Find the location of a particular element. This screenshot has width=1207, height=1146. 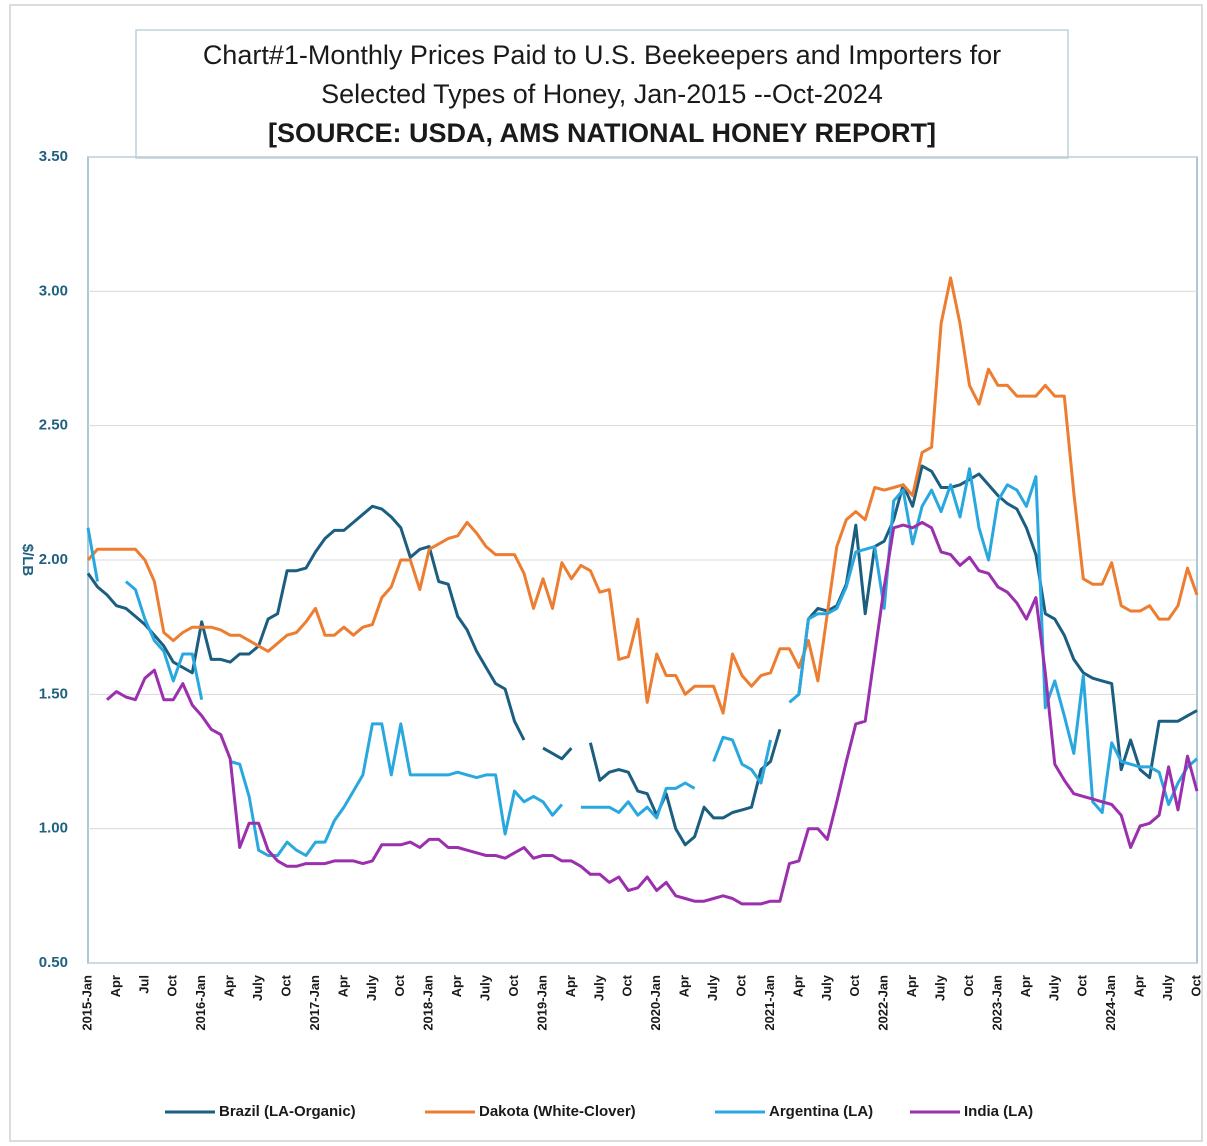

x-tick-label: Jul is located at coordinates (143, 984).